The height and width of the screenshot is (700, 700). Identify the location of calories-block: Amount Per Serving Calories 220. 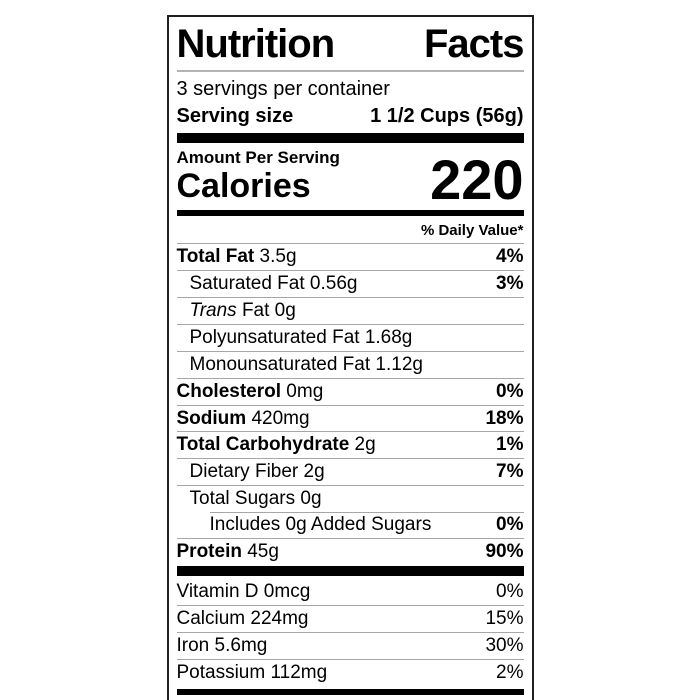
(350, 179).